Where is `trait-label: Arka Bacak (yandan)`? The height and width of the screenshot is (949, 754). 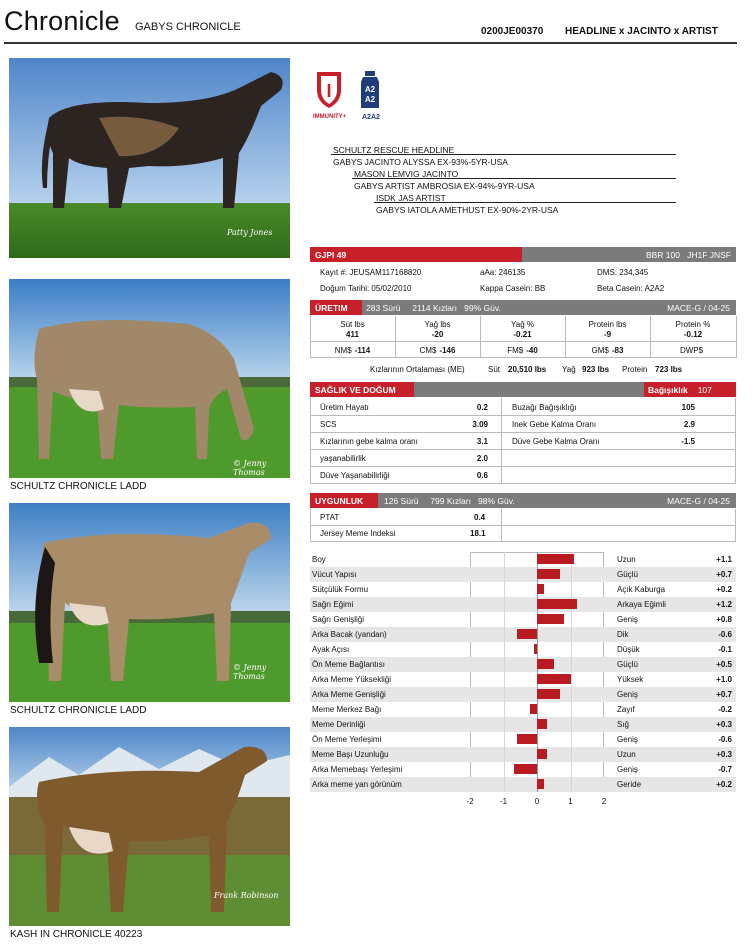
trait-label: Arka Bacak (yandan) is located at coordinates (349, 634).